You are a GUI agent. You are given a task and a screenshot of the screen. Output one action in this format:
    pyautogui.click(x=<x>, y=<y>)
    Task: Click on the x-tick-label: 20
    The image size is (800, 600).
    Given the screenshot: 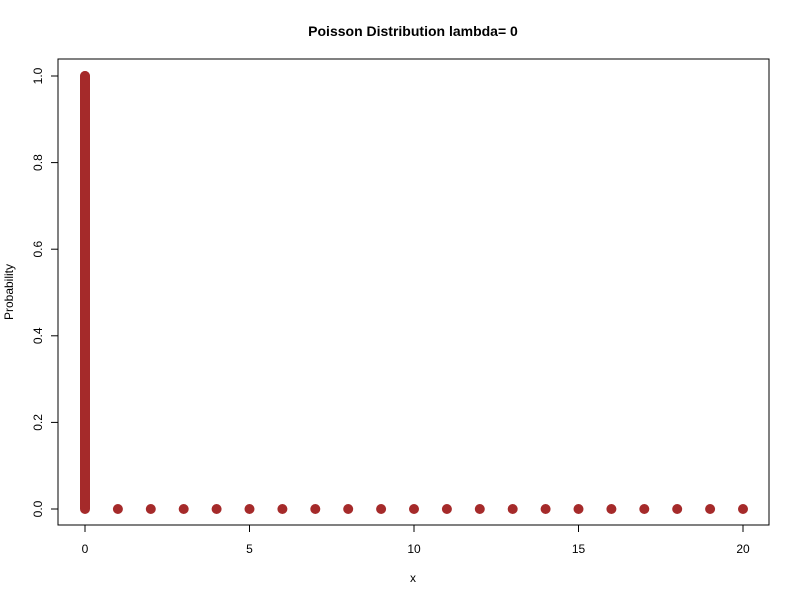 What is the action you would take?
    pyautogui.click(x=743, y=549)
    